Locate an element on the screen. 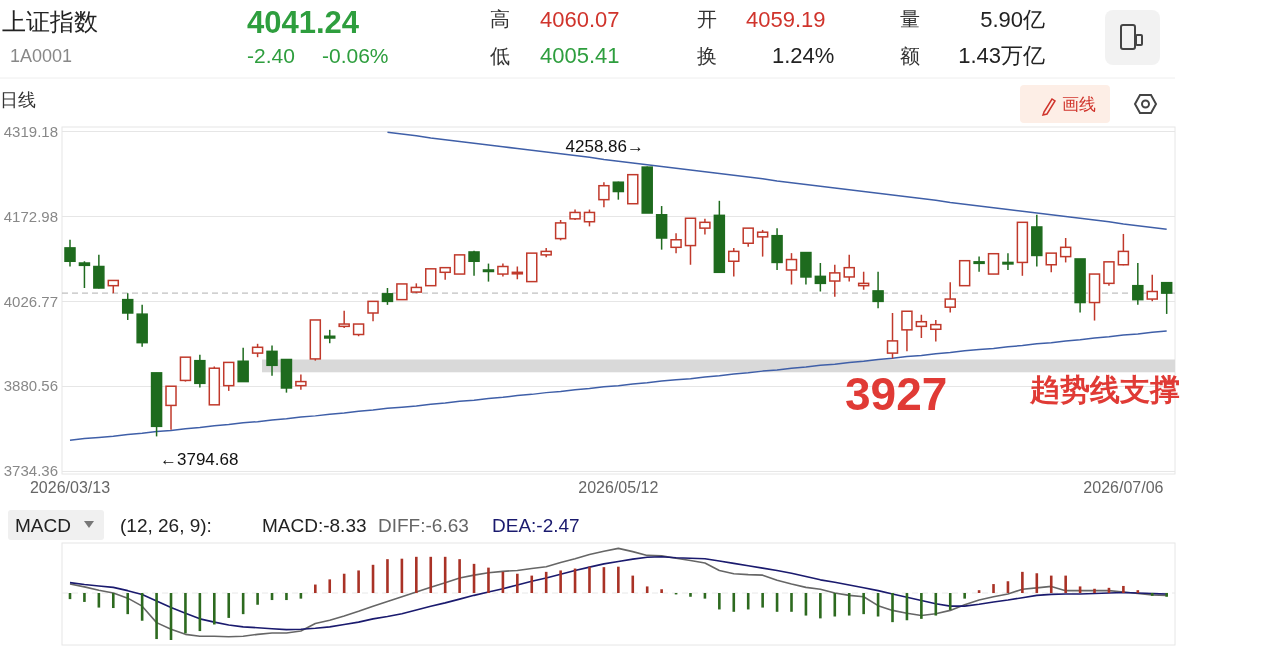  annotation: 趋势线支撑 is located at coordinates (1104, 389).